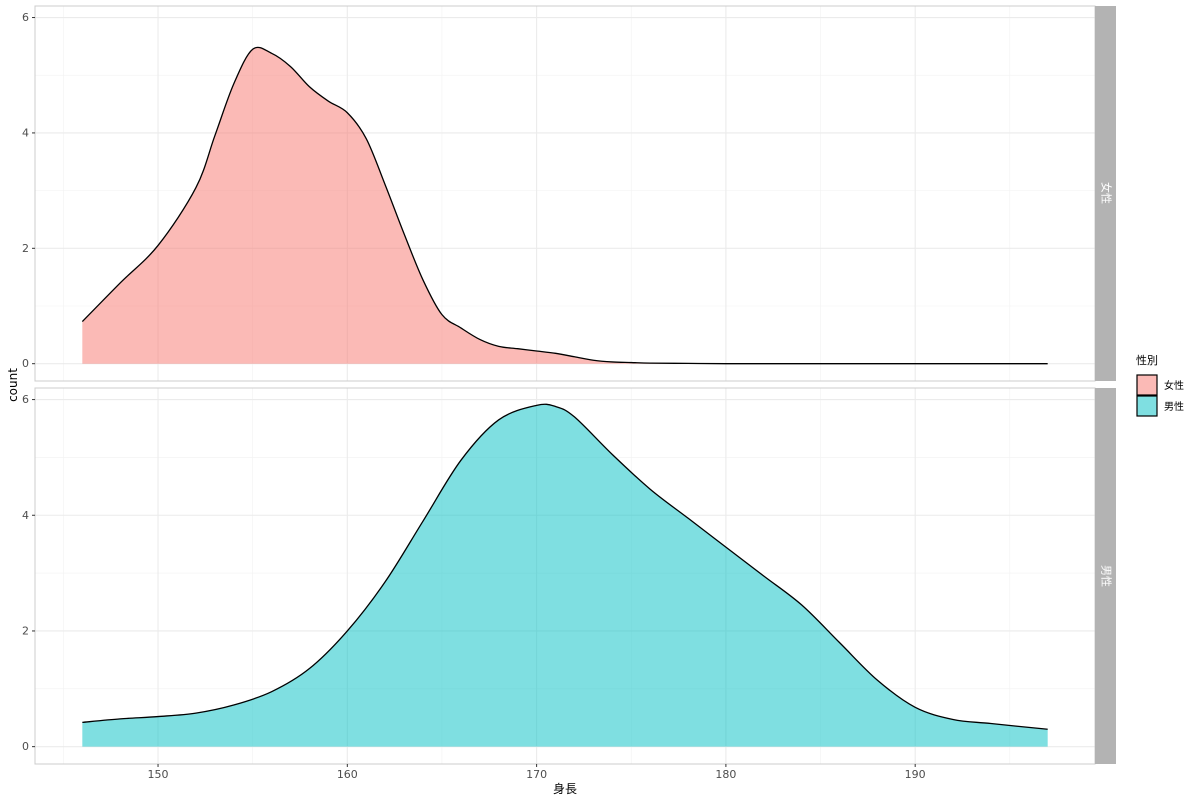  What do you see at coordinates (13, 385) in the screenshot?
I see `y-axis-title: count` at bounding box center [13, 385].